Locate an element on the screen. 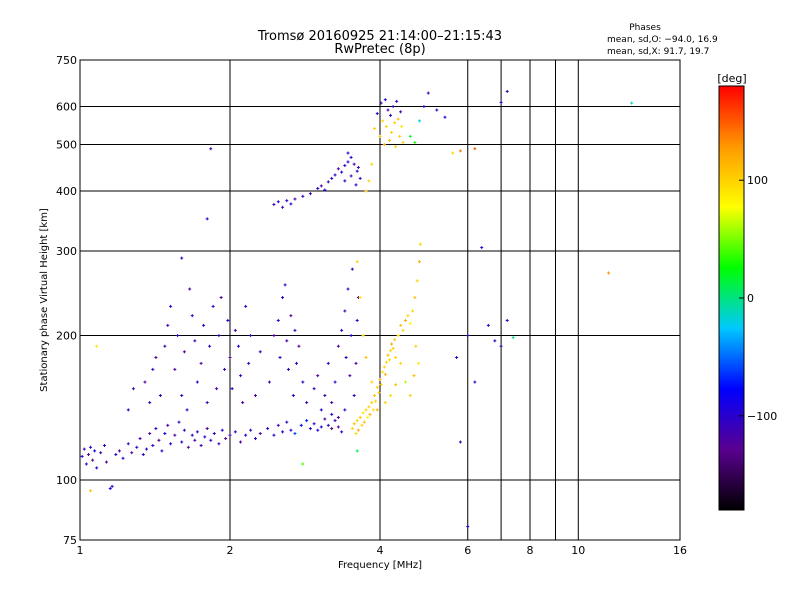  x-tick-label: 1 is located at coordinates (80, 550).